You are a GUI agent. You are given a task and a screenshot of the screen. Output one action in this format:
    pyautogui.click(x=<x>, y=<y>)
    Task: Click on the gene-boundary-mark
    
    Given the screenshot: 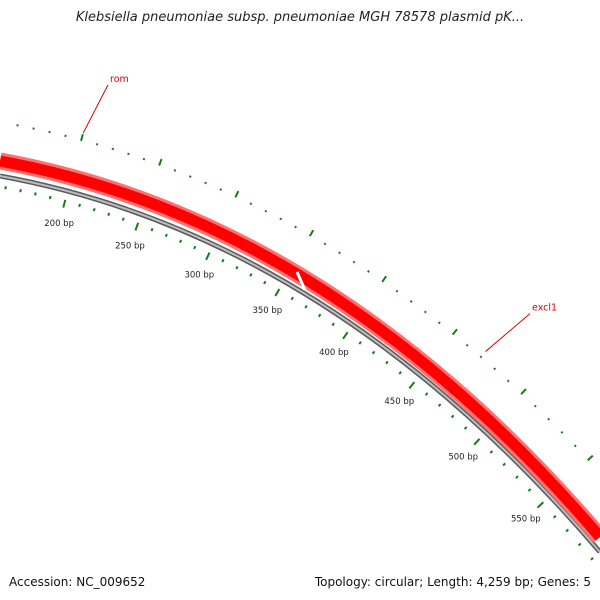 What is the action you would take?
    pyautogui.click(x=301, y=281)
    